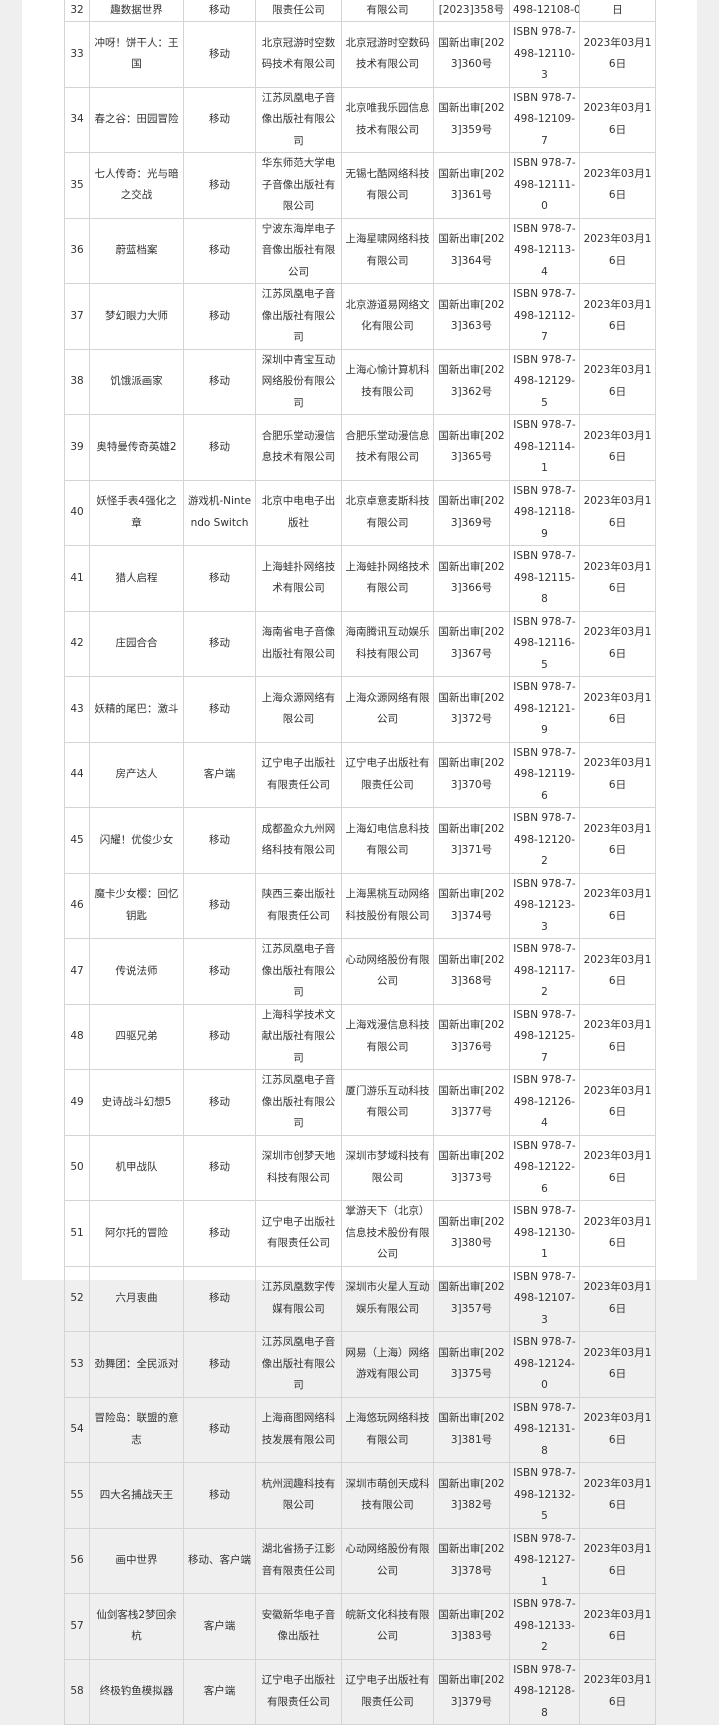 The height and width of the screenshot is (1725, 719). I want to click on game-name: 闪耀！优俊少女, so click(136, 840).